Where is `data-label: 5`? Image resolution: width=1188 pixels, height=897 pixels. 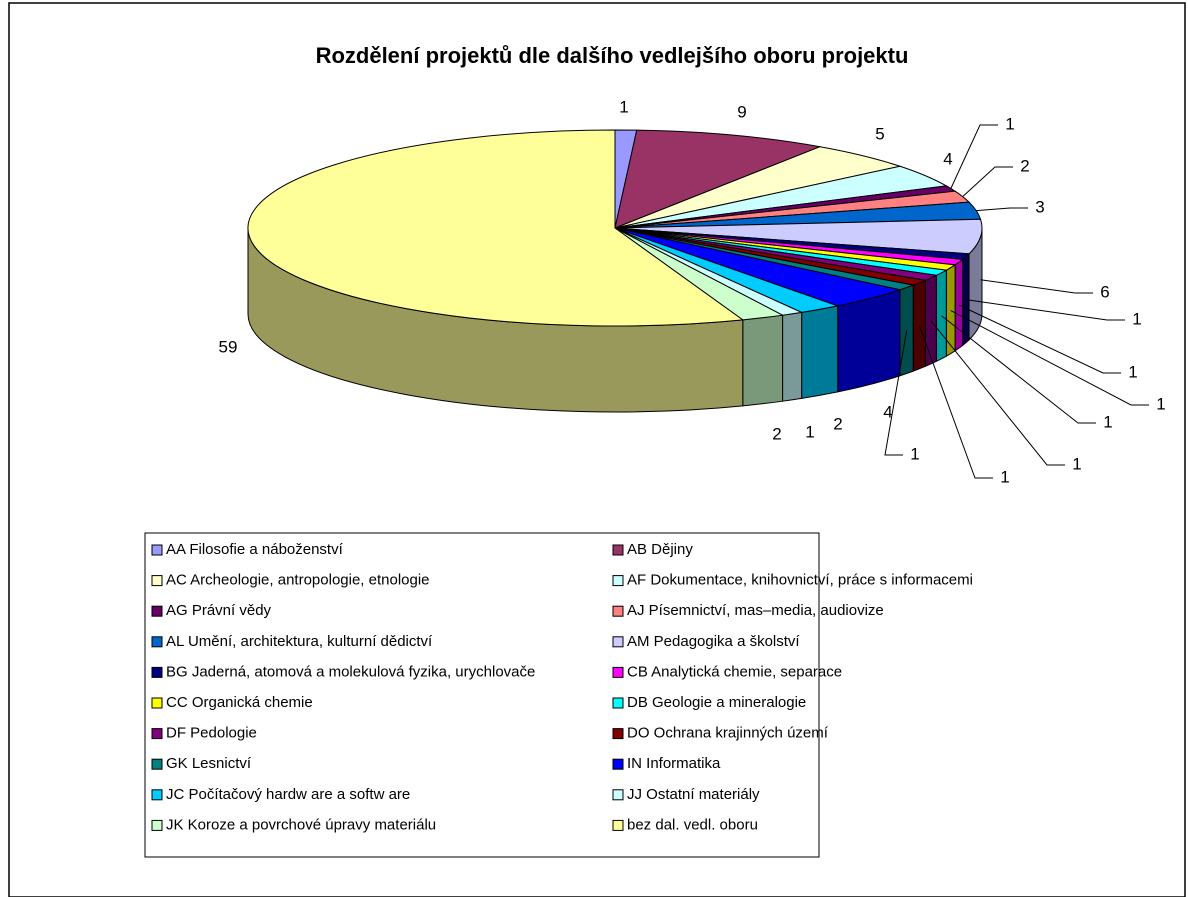
data-label: 5 is located at coordinates (879, 133).